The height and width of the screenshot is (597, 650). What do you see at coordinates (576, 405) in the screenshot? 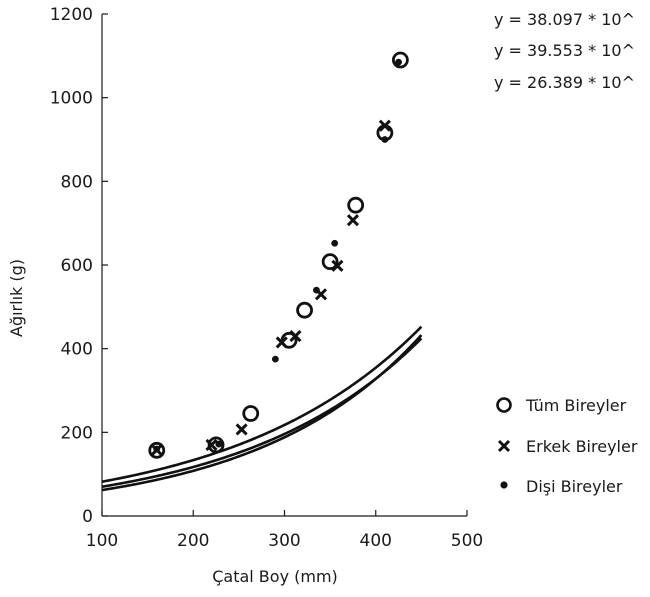
I see `legend-label-tum: Tüm Bireyler` at bounding box center [576, 405].